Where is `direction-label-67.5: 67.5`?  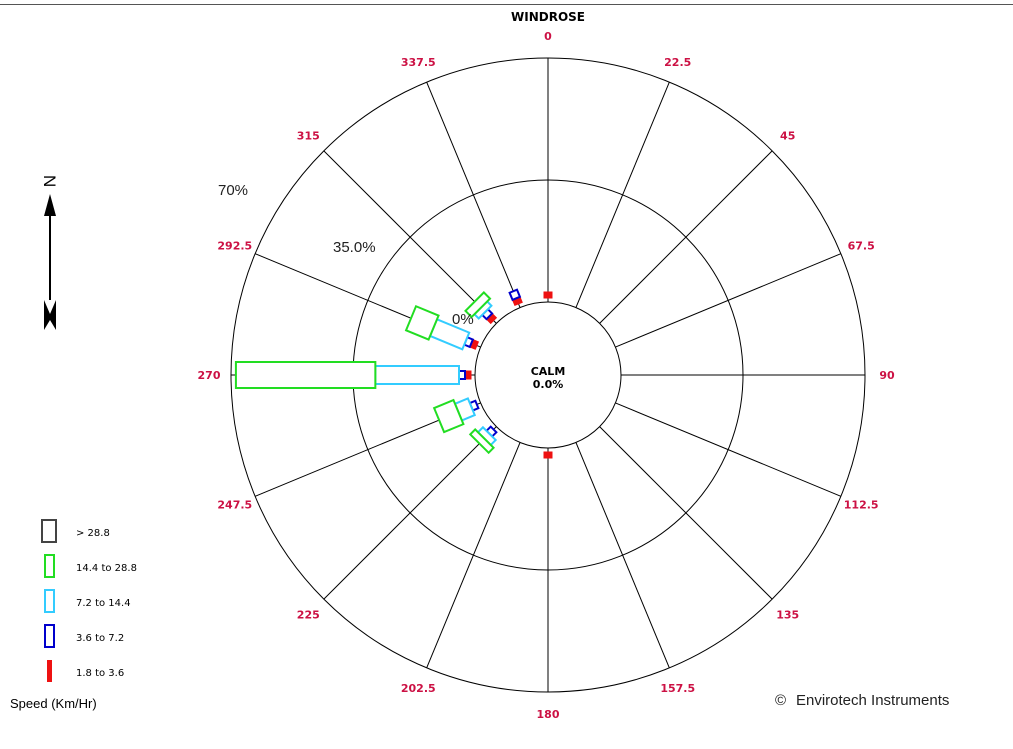 direction-label-67.5: 67.5 is located at coordinates (861, 245).